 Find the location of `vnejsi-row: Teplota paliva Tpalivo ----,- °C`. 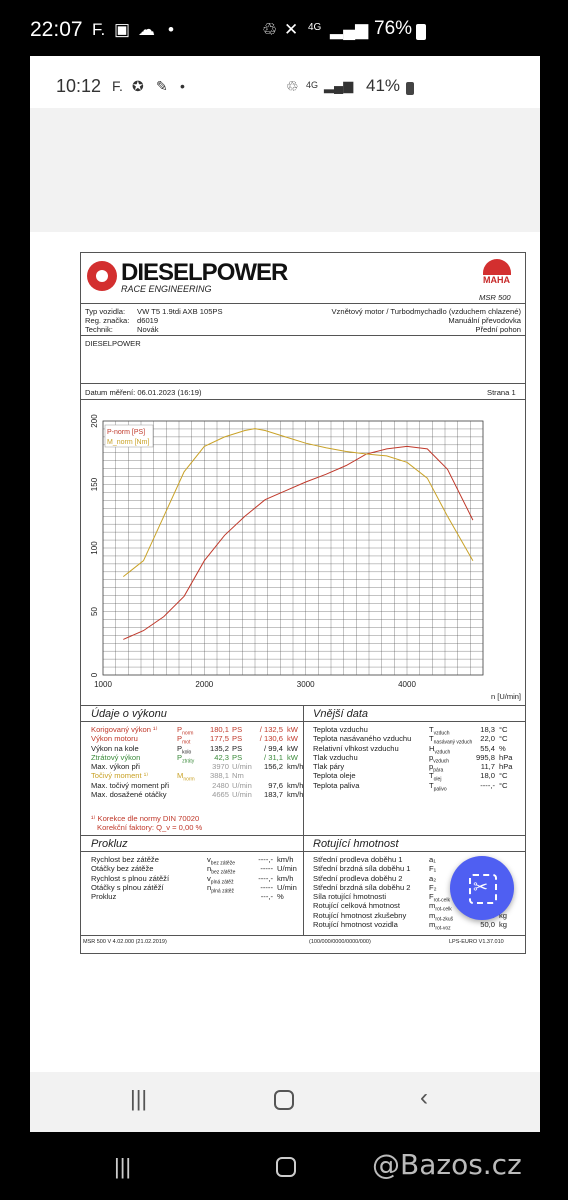

vnejsi-row: Teplota paliva Tpalivo ----,- °C is located at coordinates (417, 786).